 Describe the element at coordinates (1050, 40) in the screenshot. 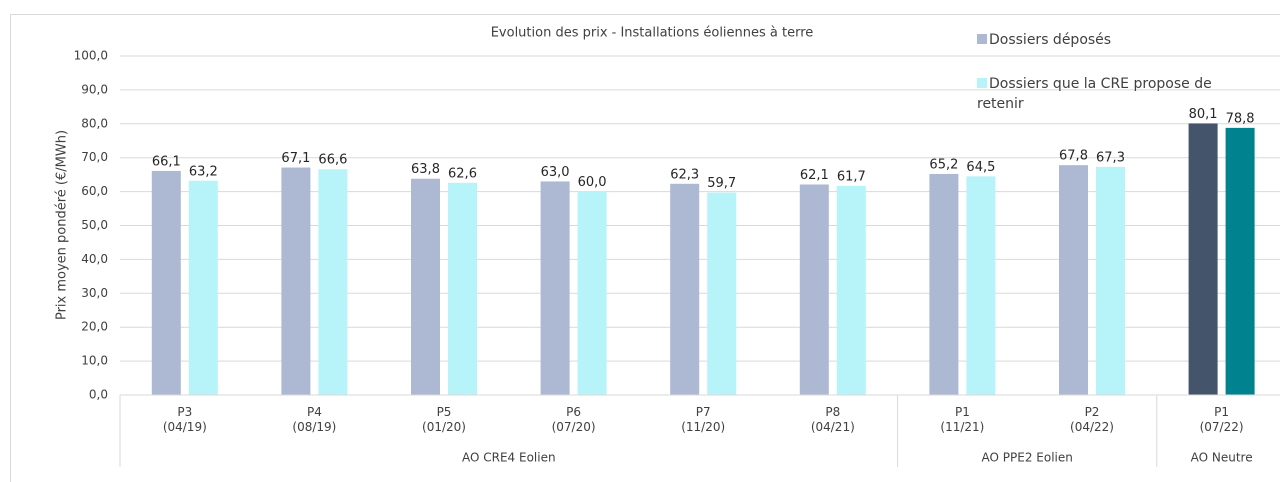

I see `legend-text: Dossiers déposés` at that location.